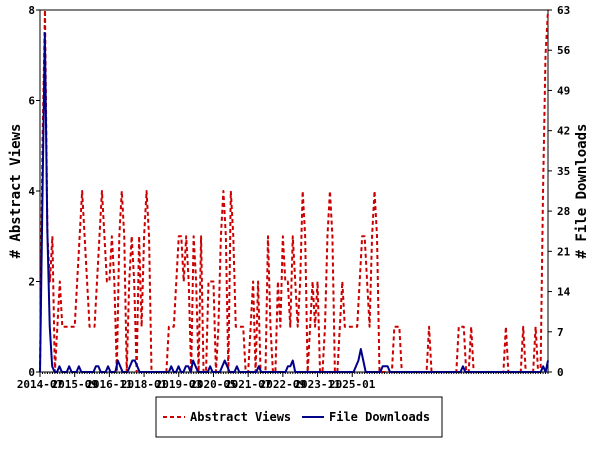 The height and width of the screenshot is (450, 600). Describe the element at coordinates (563, 211) in the screenshot. I see `y-right-tick-label: 28` at that location.